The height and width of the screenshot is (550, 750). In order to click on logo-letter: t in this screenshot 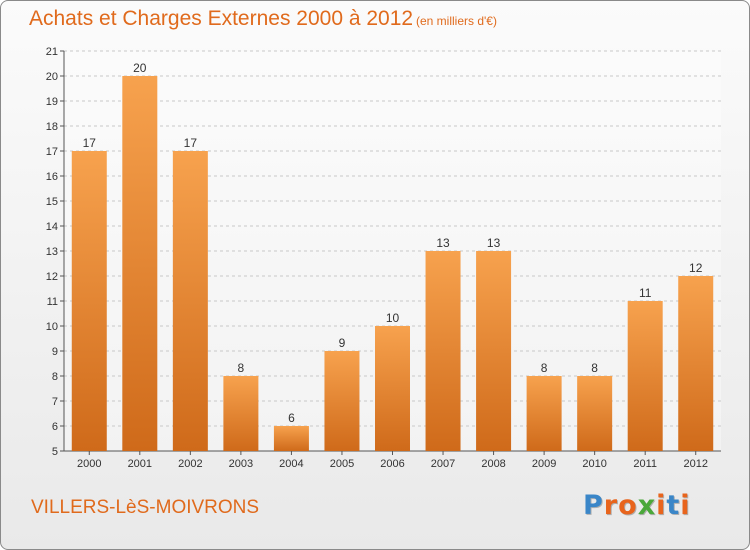, I will do `click(673, 505)`.